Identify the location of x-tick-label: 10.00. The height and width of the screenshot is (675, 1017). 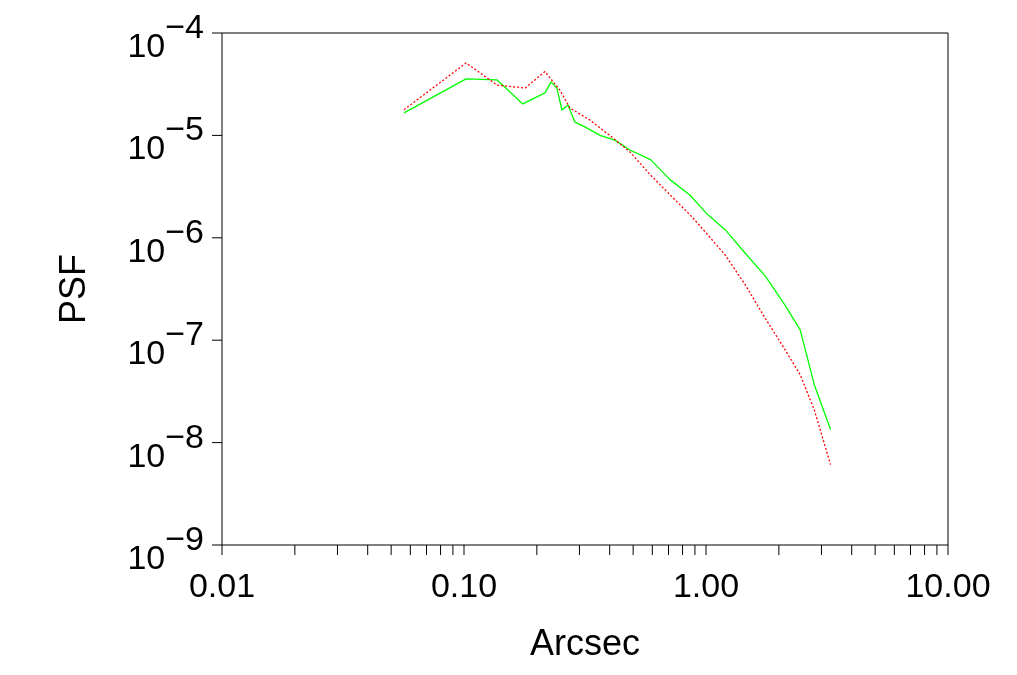
(948, 585).